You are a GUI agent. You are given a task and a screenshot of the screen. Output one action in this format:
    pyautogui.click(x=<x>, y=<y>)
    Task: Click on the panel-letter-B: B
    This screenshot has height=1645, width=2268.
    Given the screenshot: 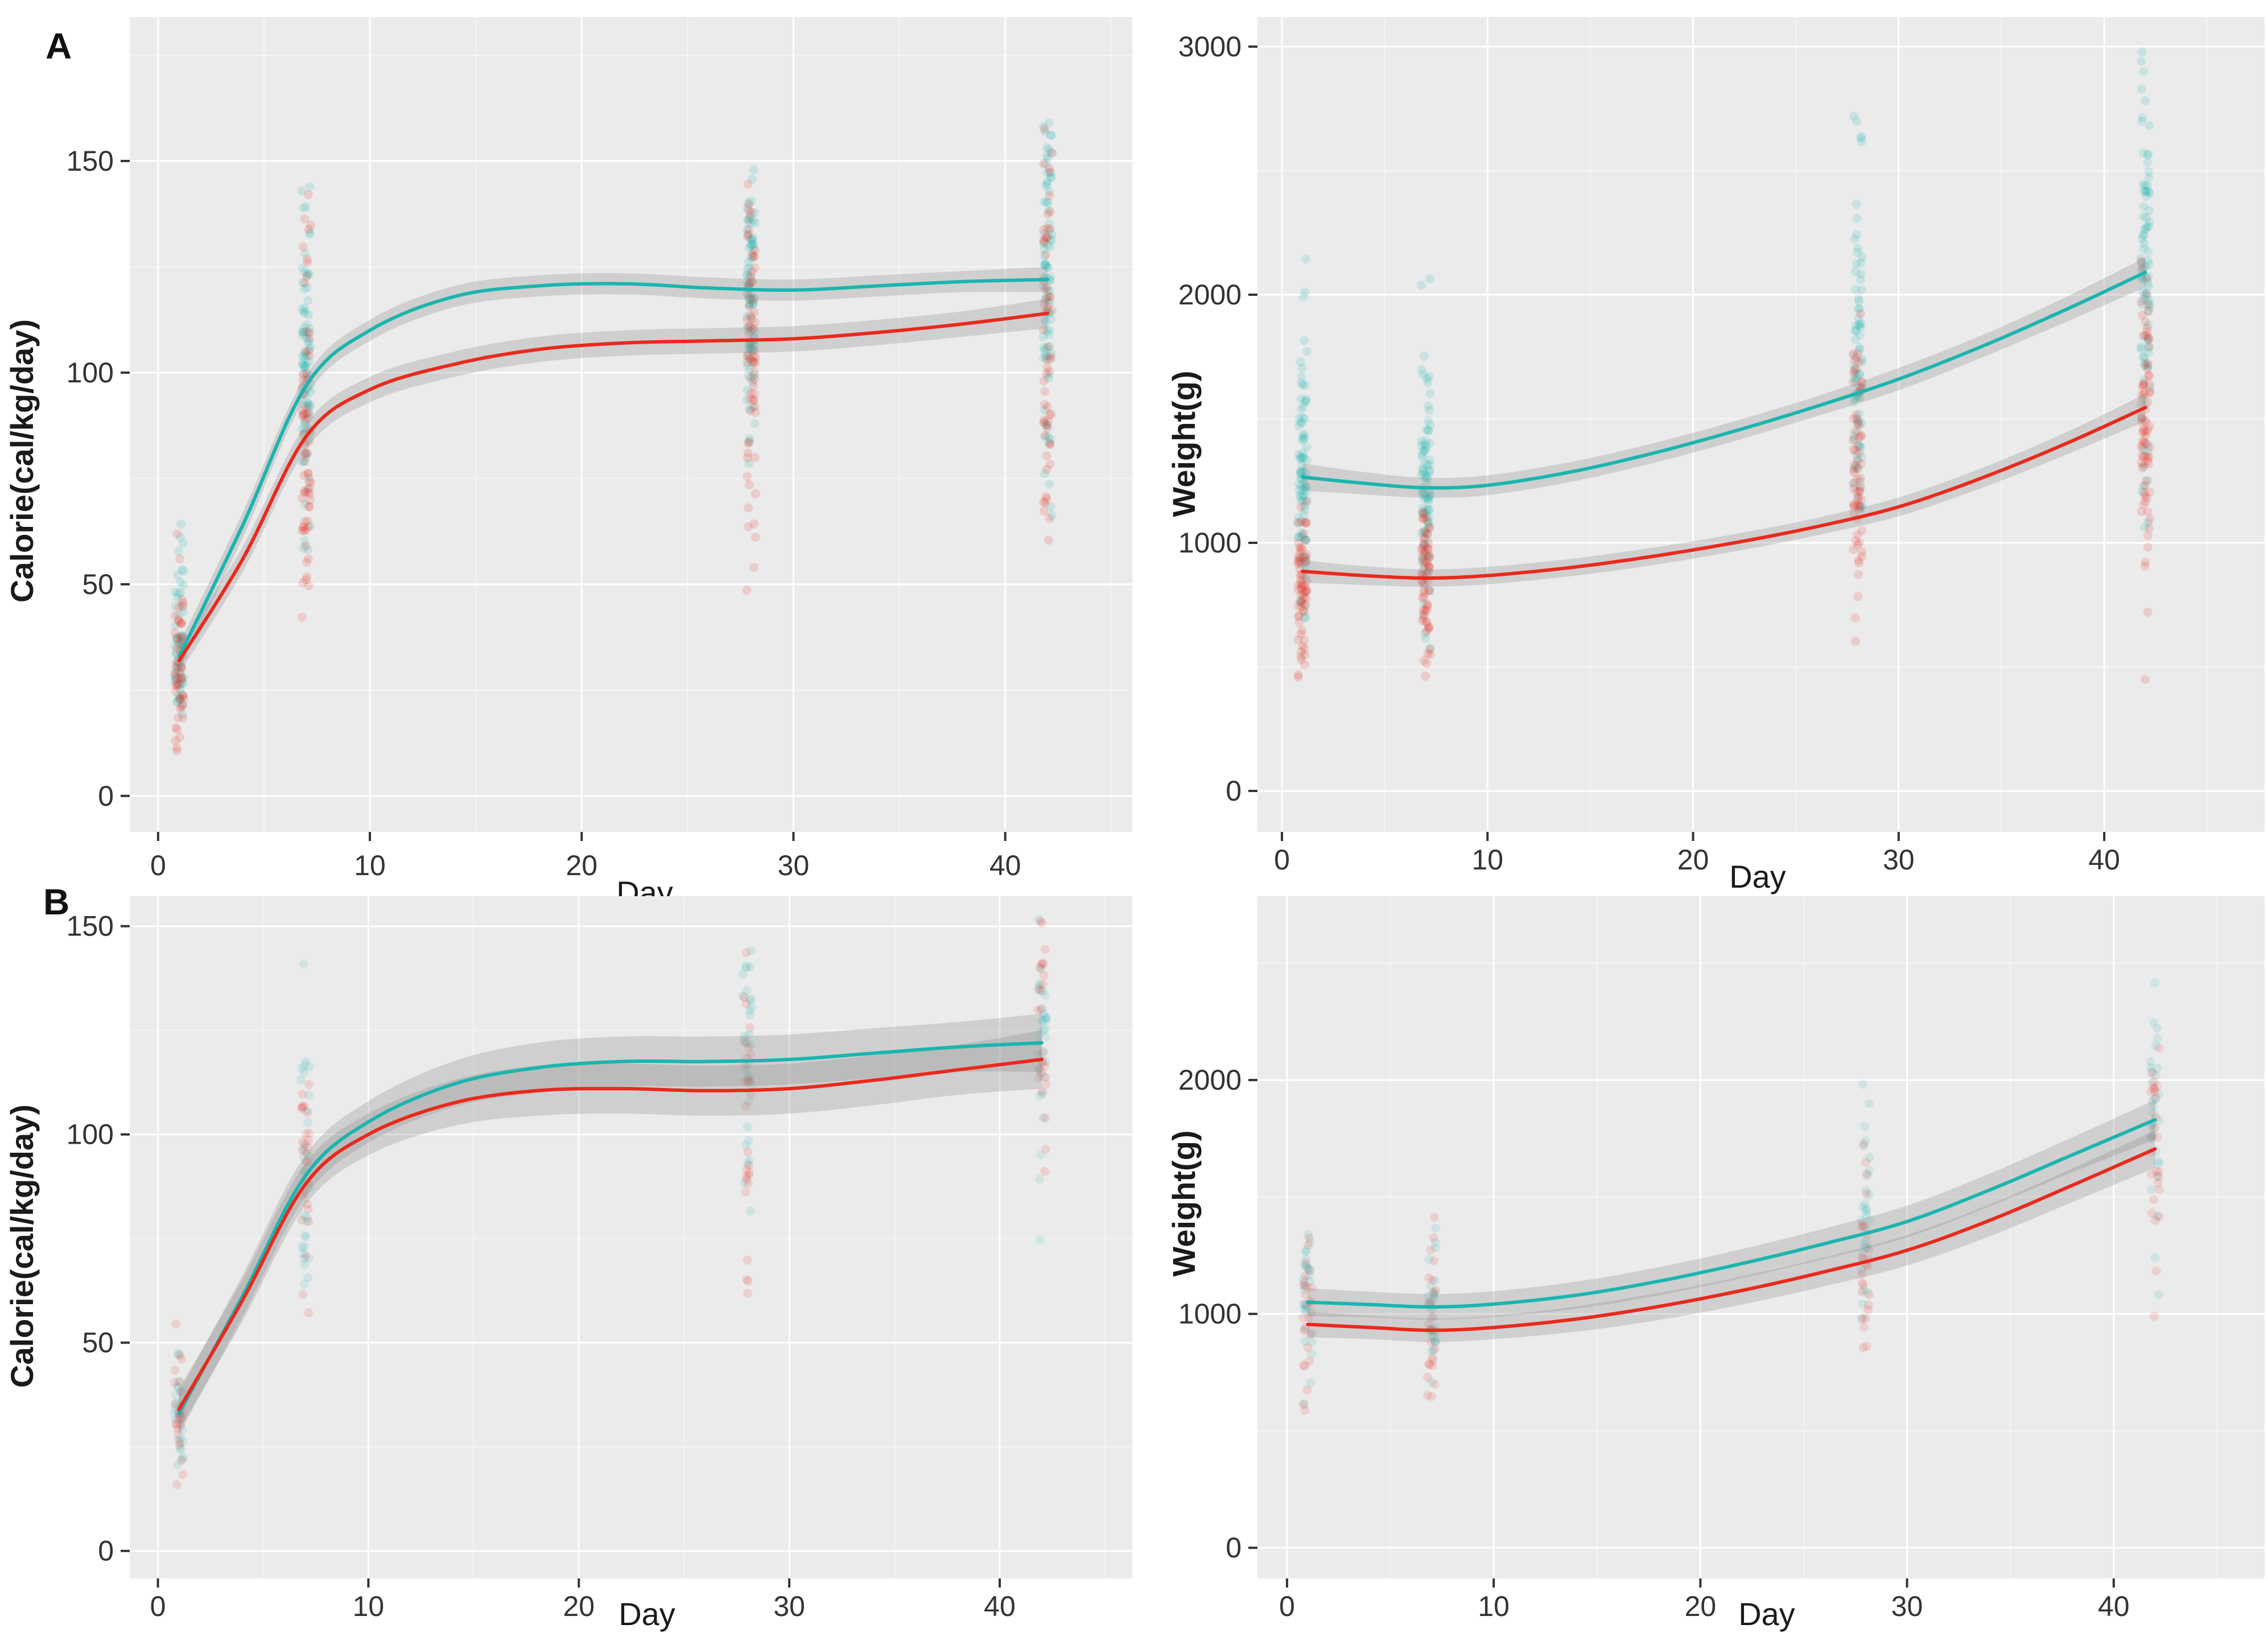 What is the action you would take?
    pyautogui.click(x=56, y=902)
    